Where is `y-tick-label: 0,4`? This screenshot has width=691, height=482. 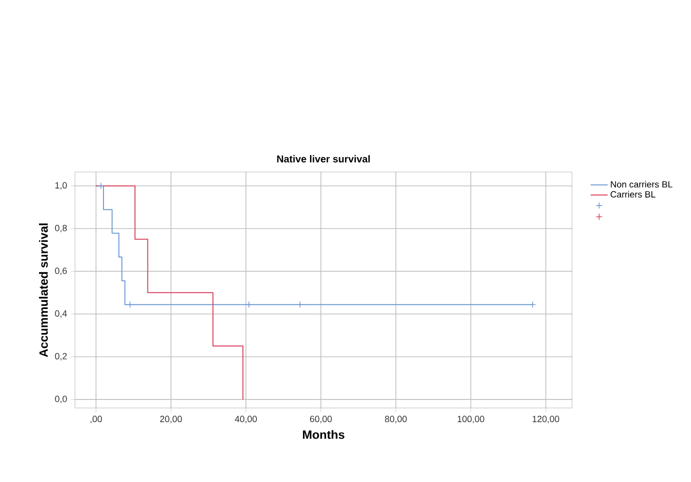 y-tick-label: 0,4 is located at coordinates (61, 314).